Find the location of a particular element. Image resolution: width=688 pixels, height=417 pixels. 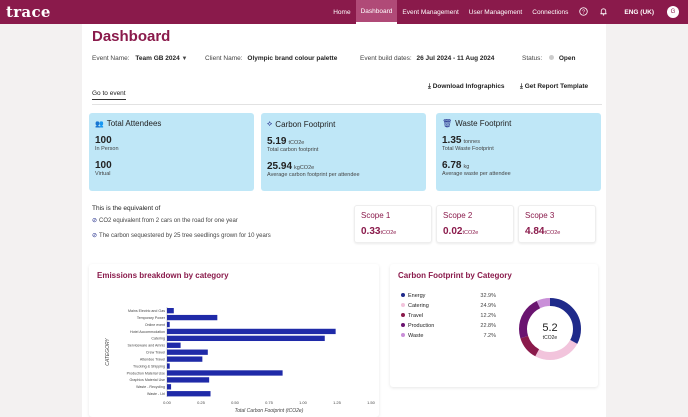

waste-avg-unit: kg is located at coordinates (466, 167).